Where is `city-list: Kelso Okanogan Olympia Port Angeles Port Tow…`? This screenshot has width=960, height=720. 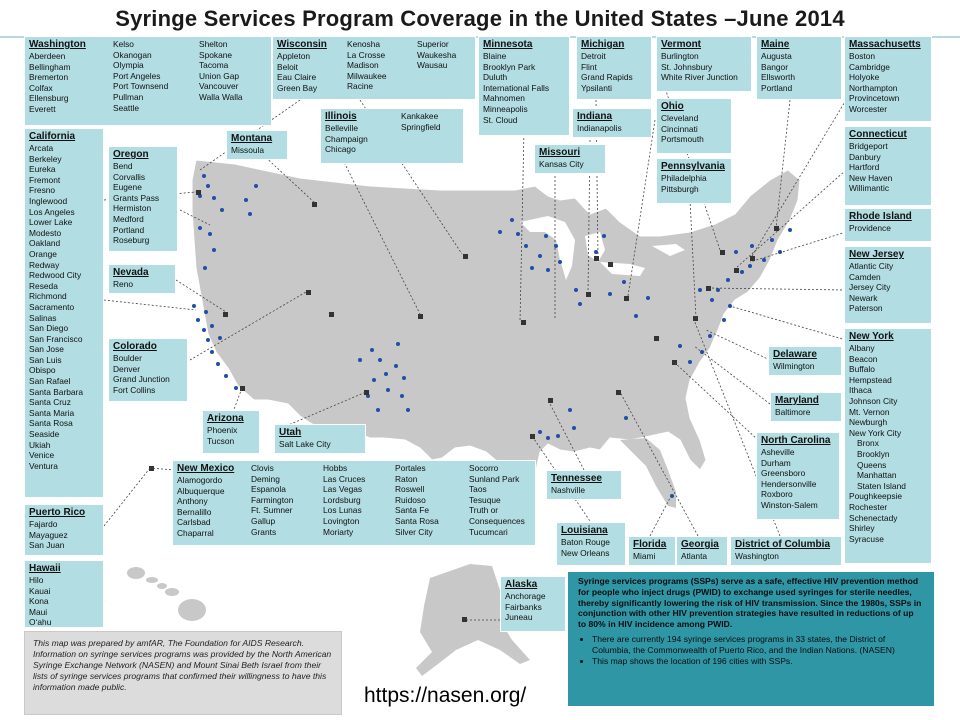
city-list: Kelso Okanogan Olympia Port Angeles Port Tow… is located at coordinates (156, 76).